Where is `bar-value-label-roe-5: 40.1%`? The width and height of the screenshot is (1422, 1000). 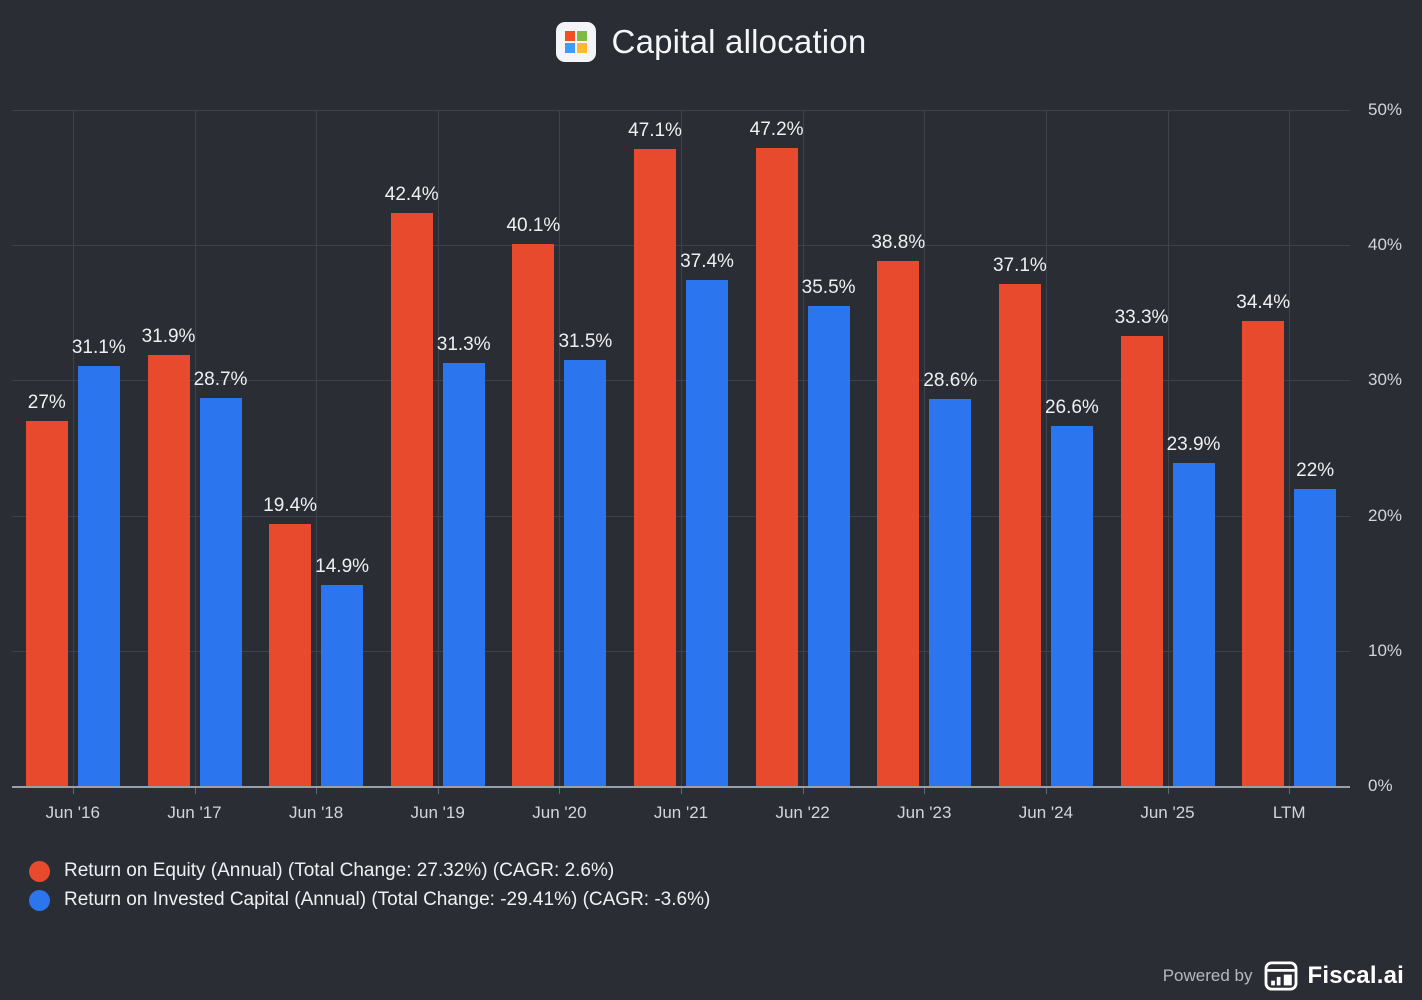
bar-value-label-roe-5: 40.1% is located at coordinates (533, 225).